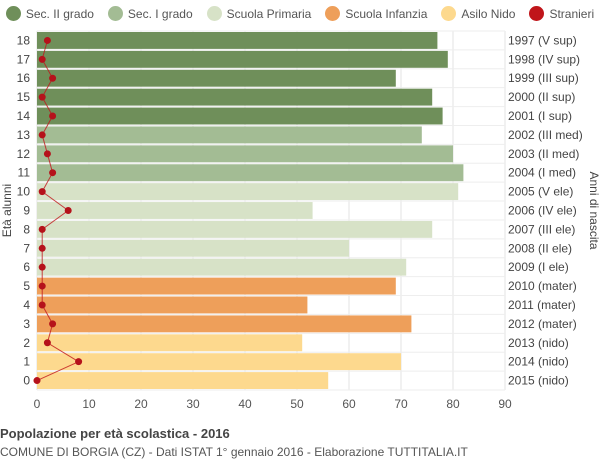 Image resolution: width=600 pixels, height=460 pixels. Describe the element at coordinates (537, 13) in the screenshot. I see `legend-swatch-stranieri` at that location.